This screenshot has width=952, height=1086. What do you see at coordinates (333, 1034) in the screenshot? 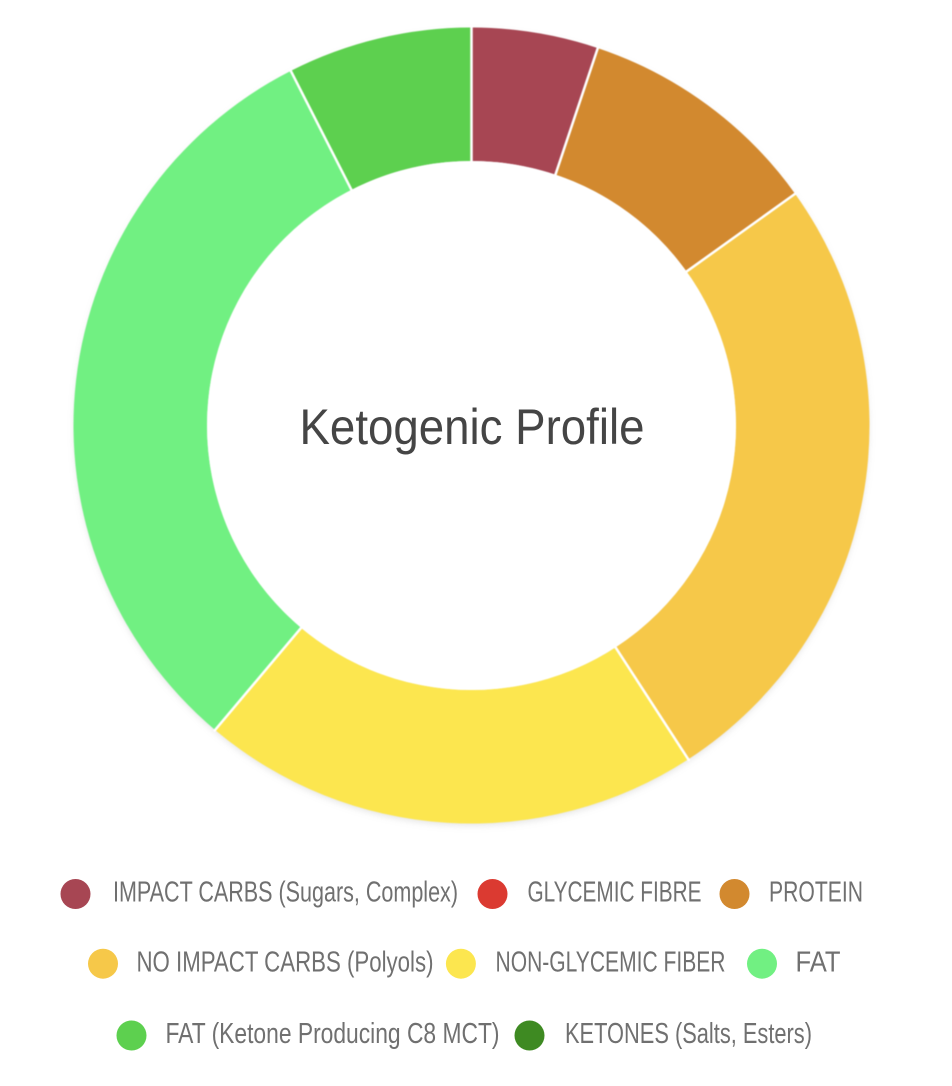
I see `svg-text: FAT (Ketone Producing C8 MCT)` at bounding box center [333, 1034].